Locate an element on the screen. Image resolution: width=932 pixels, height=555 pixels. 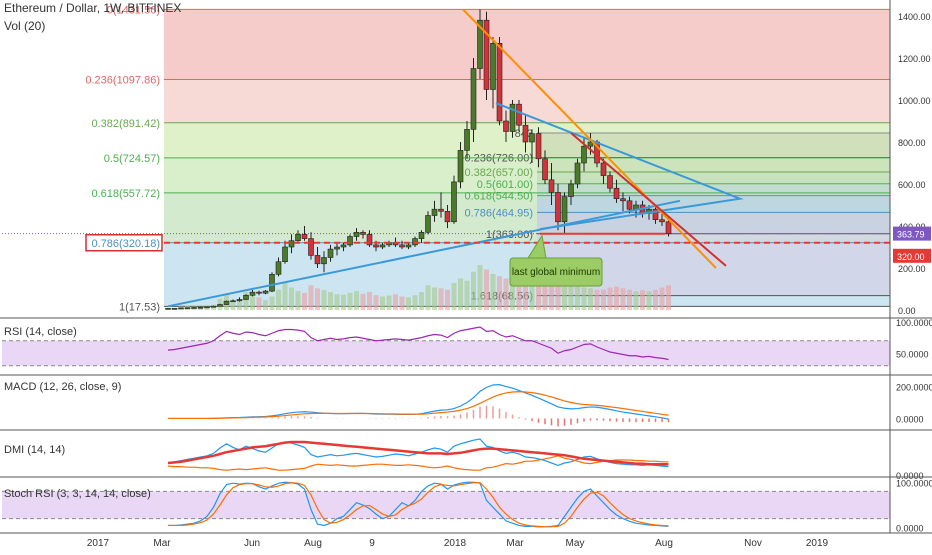
fib-label: 0.382(891.42) is located at coordinates (126, 124).